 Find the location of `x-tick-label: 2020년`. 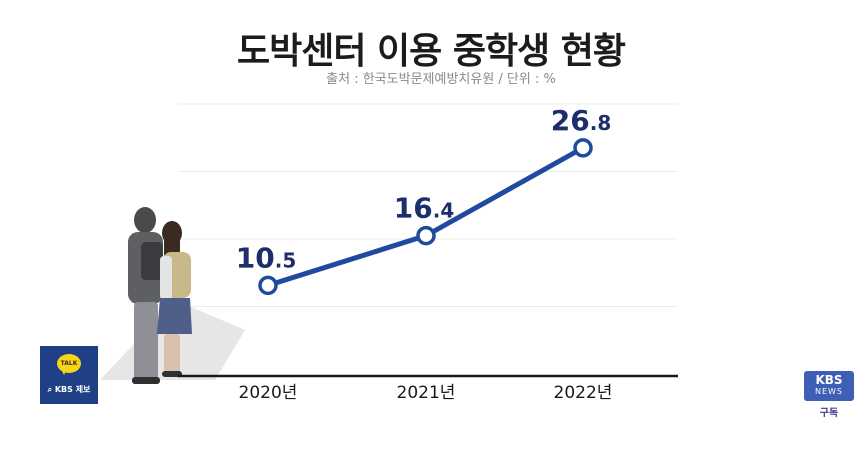

x-tick-label: 2020년 is located at coordinates (268, 393).